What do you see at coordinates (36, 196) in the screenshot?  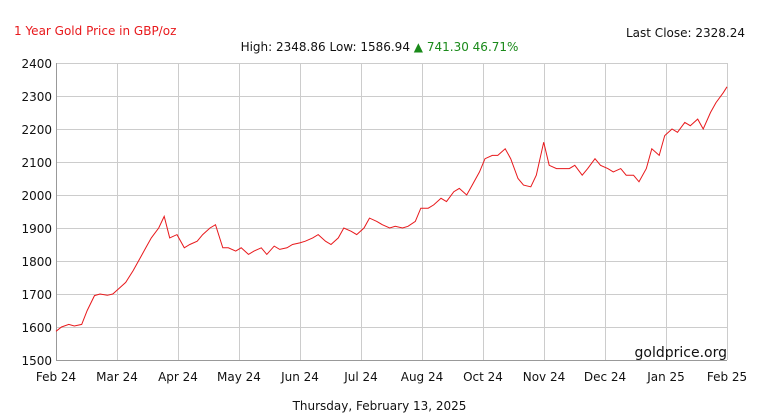 I see `y-tick-label: 2000` at bounding box center [36, 196].